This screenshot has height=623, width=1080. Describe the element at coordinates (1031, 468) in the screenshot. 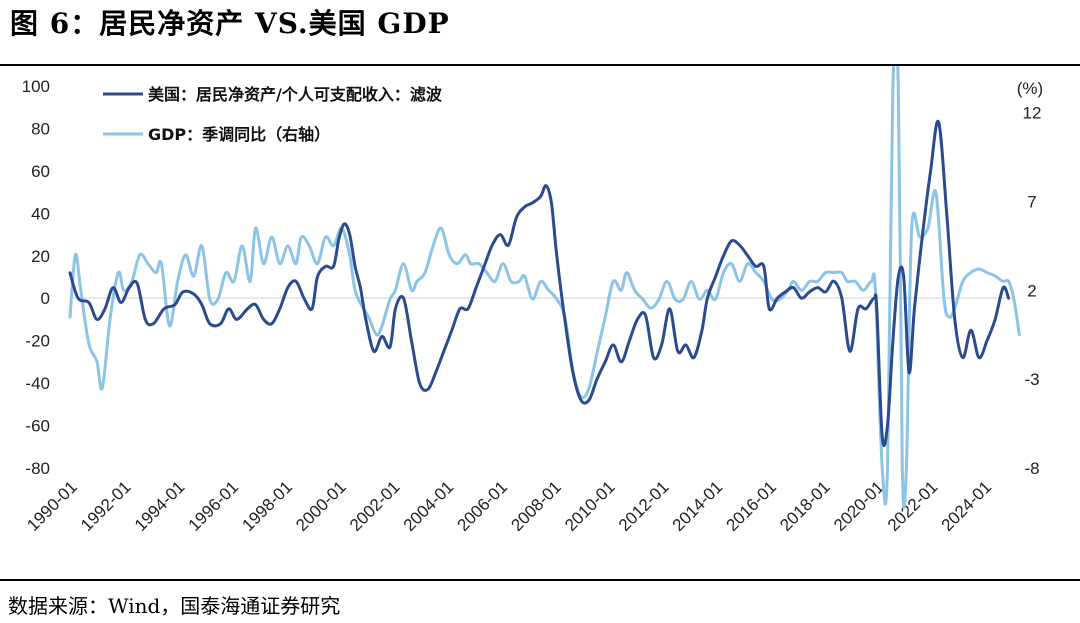

I see `right-tick-label: -8` at that location.